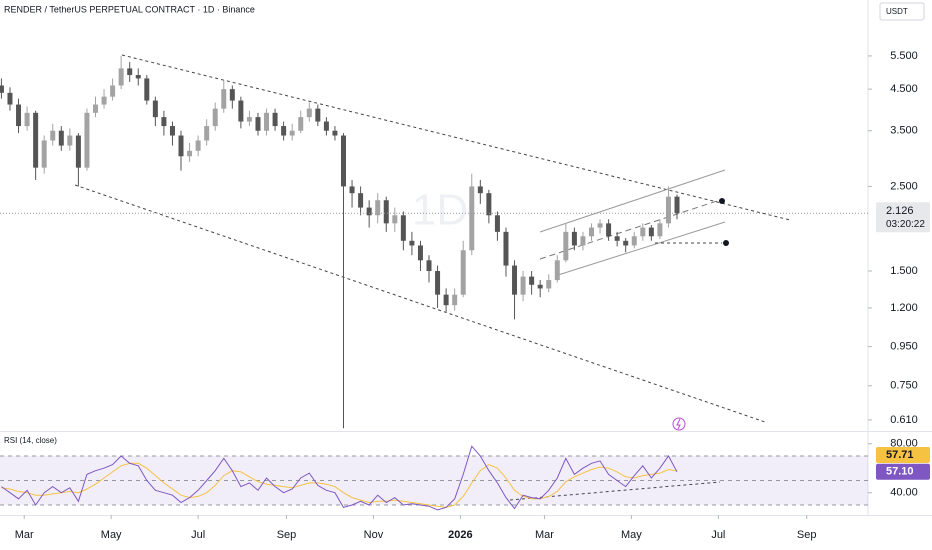 The image size is (932, 550). What do you see at coordinates (900, 211) in the screenshot?
I see `last-price-label: 2.126` at bounding box center [900, 211].